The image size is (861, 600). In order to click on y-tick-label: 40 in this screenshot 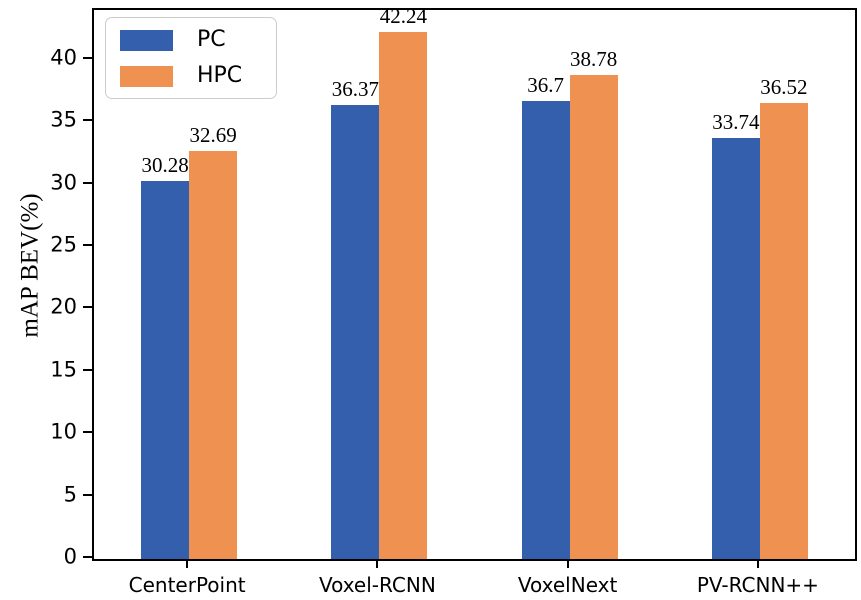, I will do `click(63, 57)`.